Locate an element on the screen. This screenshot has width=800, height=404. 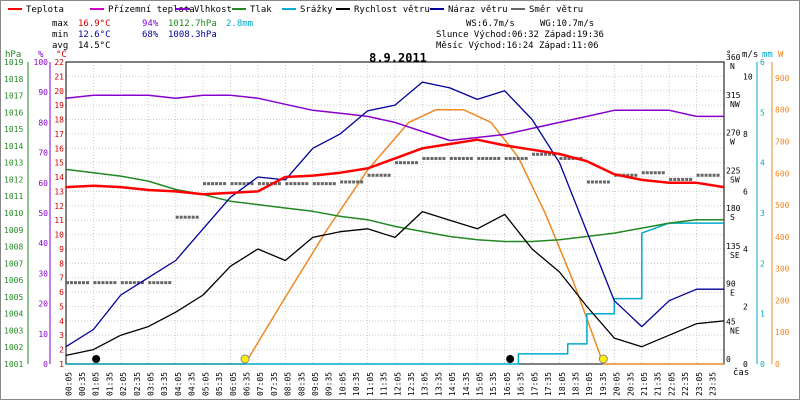
time-tick-label: 19:05 is located at coordinates (589, 384).